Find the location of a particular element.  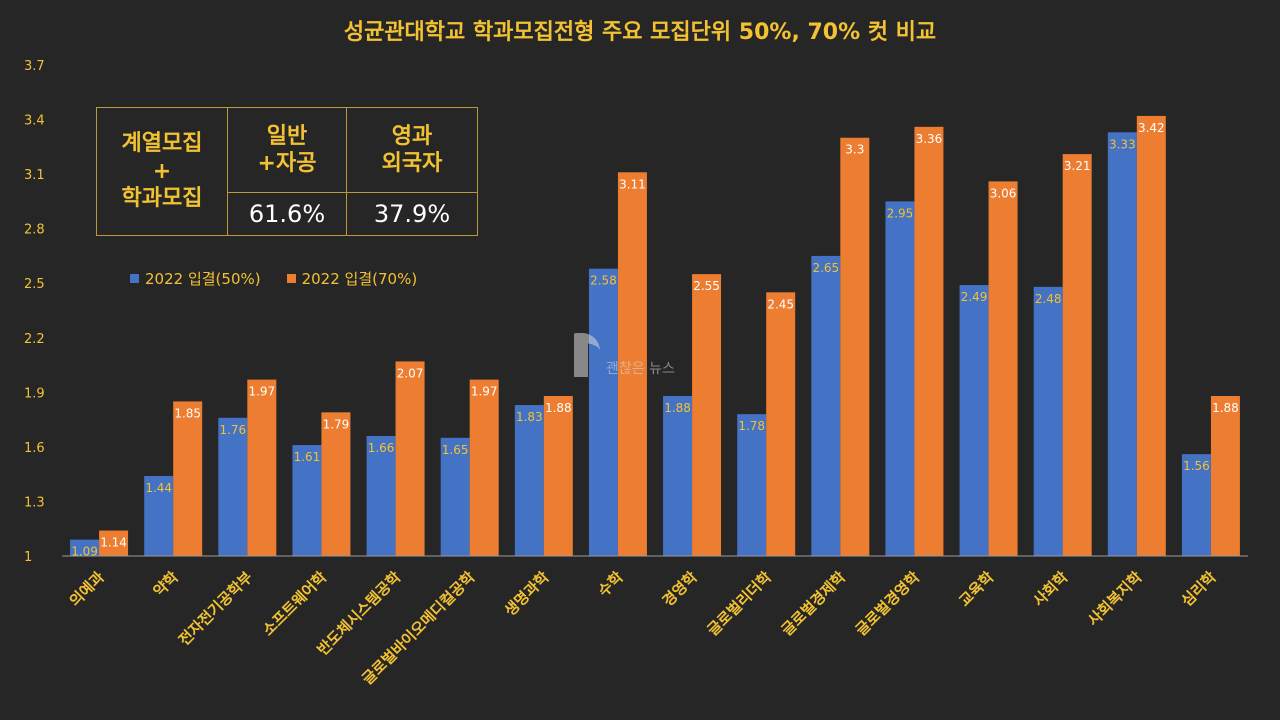

legend-item-70: 2022 입결(70%) is located at coordinates (352, 278).